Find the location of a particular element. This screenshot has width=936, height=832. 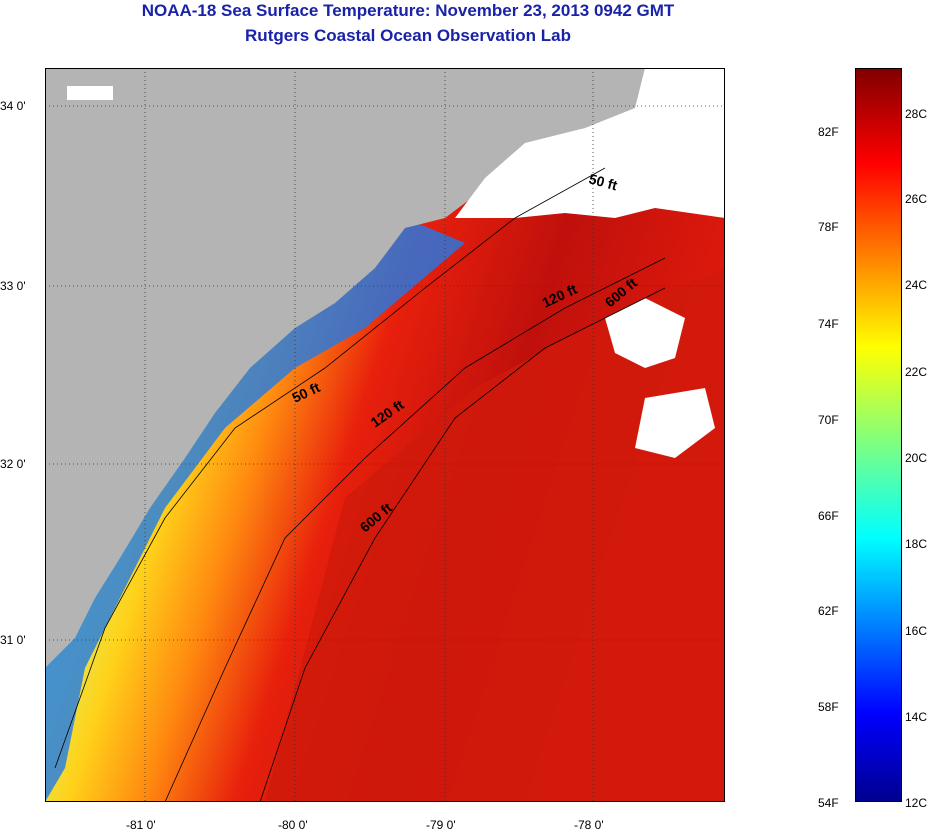

lon-tick-label: -81 0' is located at coordinates (141, 825).